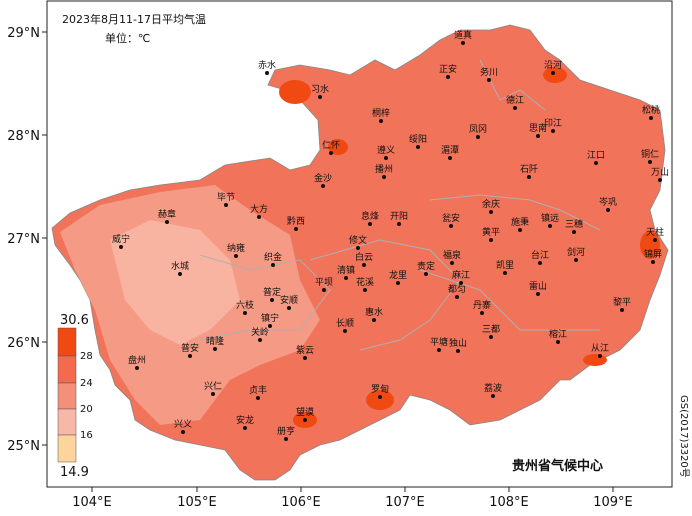 The width and height of the screenshot is (692, 516). Describe the element at coordinates (553, 65) in the screenshot. I see `city-label: 沿河` at that location.